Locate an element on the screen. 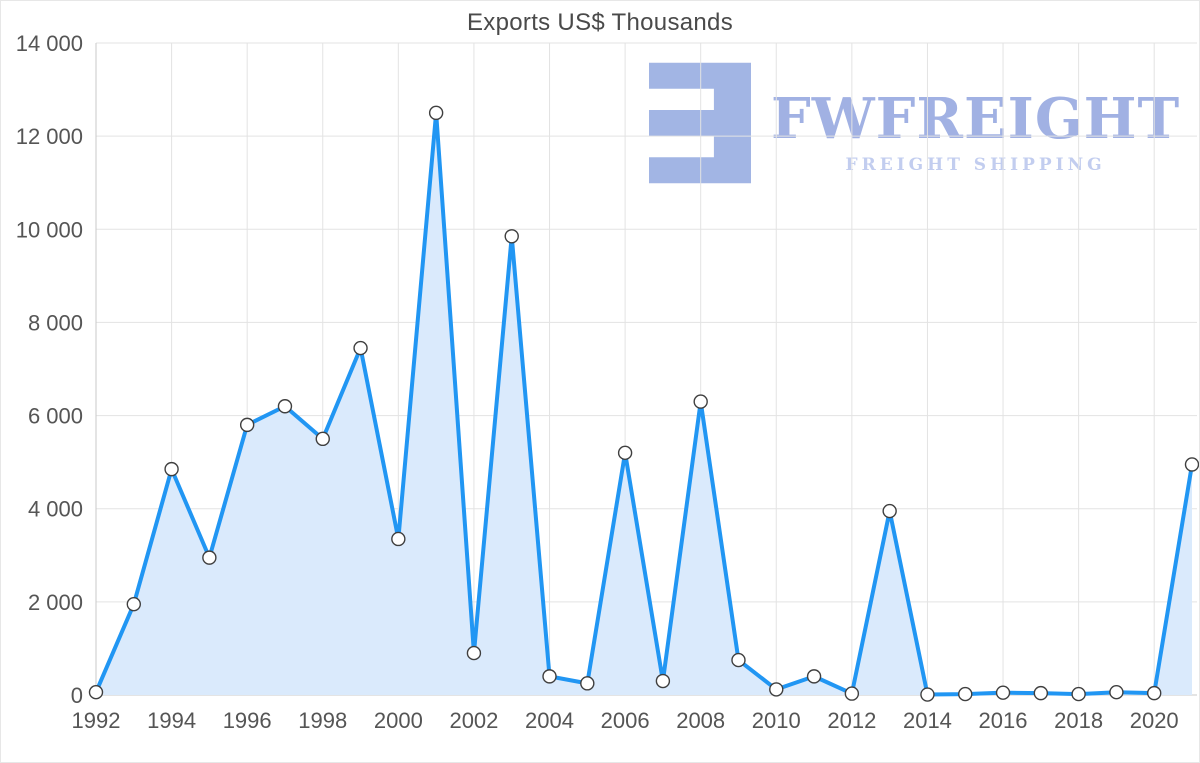  y-tick-label: 14 000 is located at coordinates (49, 43).